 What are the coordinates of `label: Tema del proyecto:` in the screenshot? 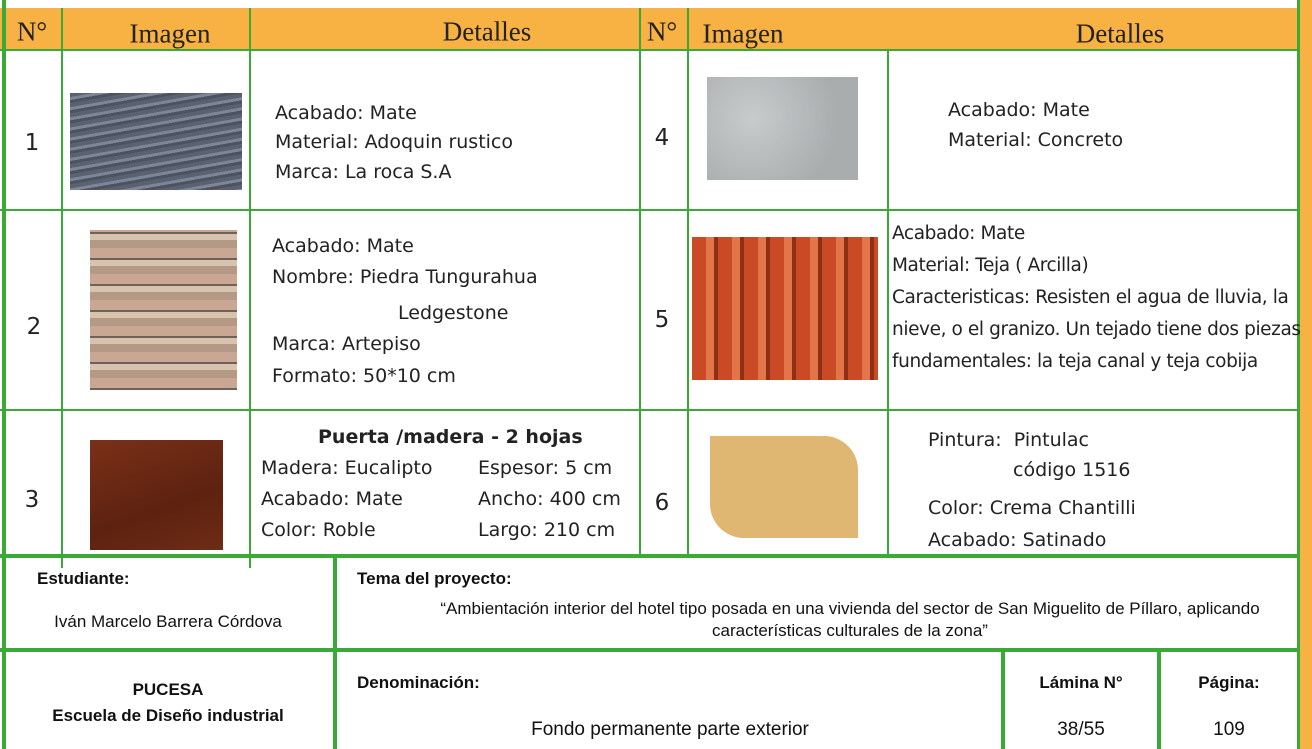 It's located at (434, 578).